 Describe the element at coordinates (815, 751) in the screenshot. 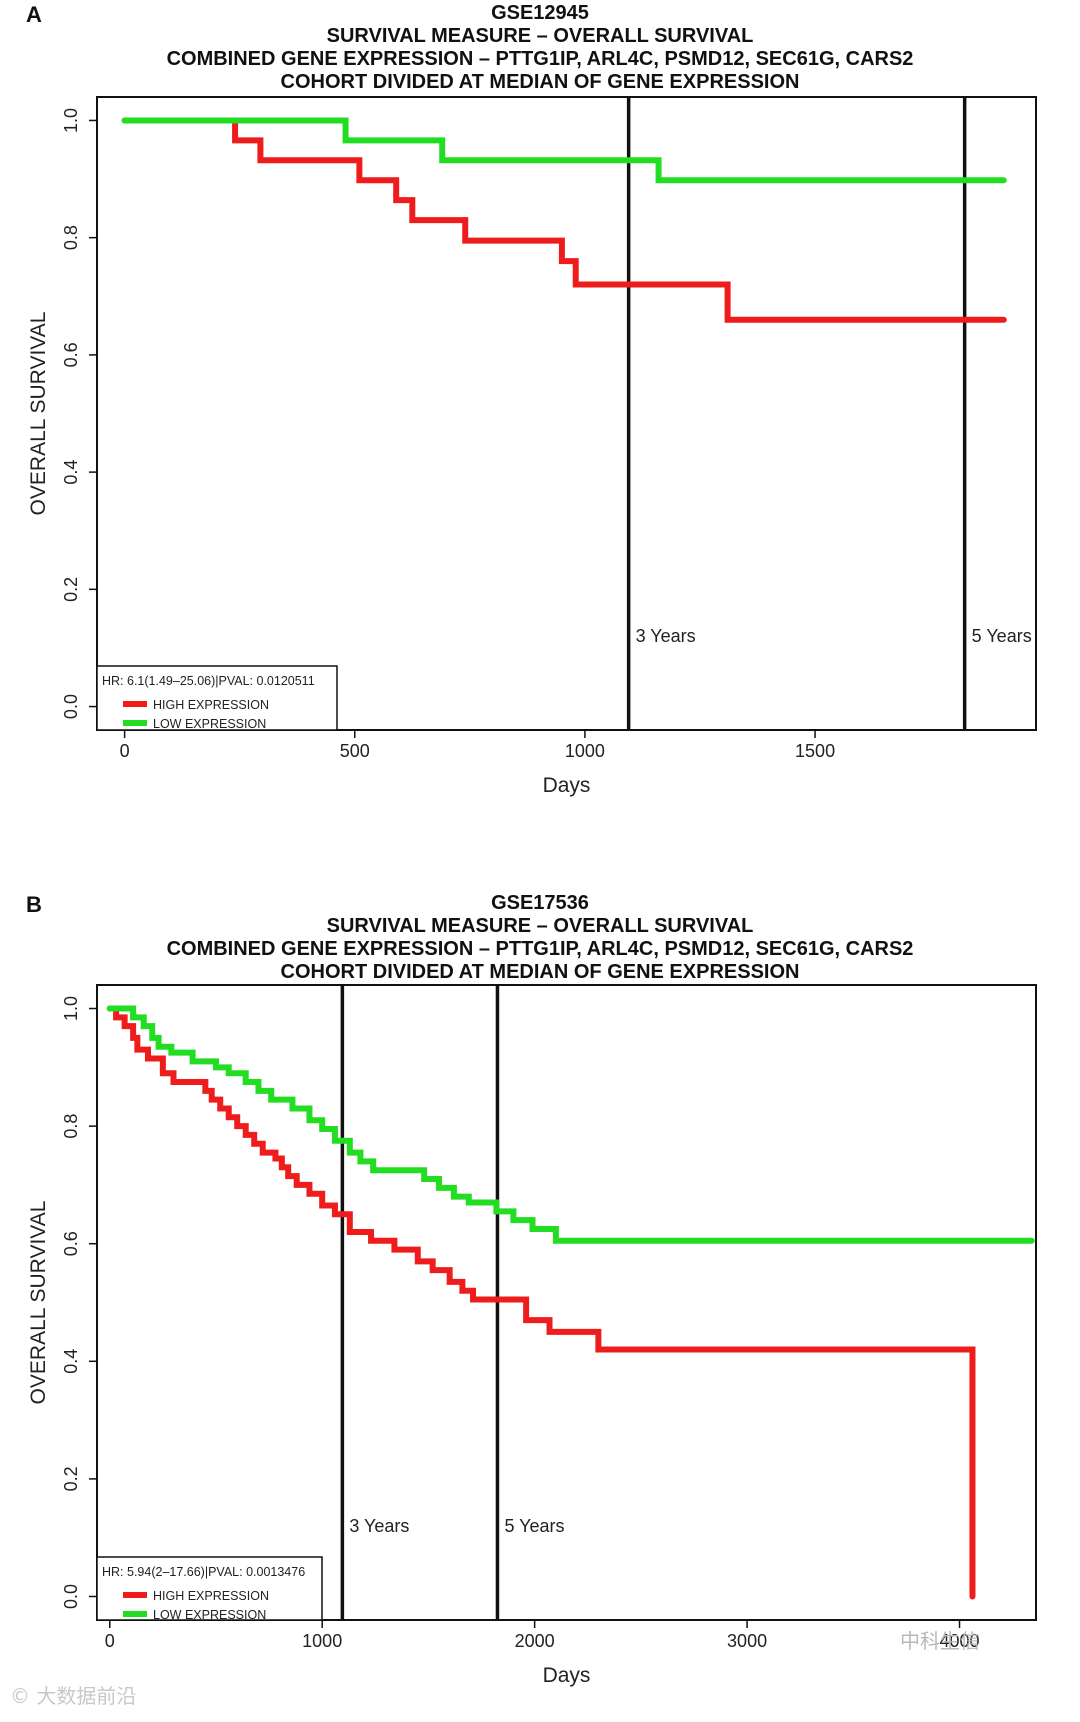

I see `x-tick-label: 1500` at that location.